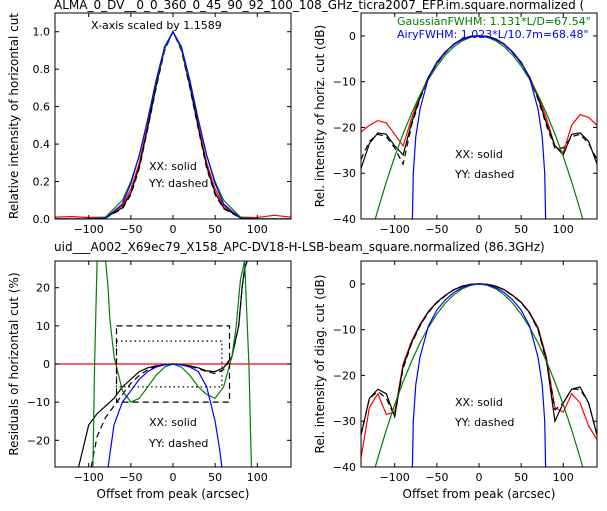  I want to click on y-axis-label: Rel. intensity of diag. cut (dB), so click(320, 364).